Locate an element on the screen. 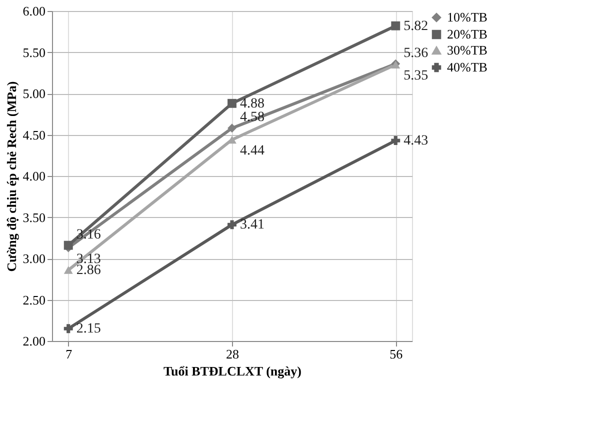  data-label: 2.15 is located at coordinates (88, 329).